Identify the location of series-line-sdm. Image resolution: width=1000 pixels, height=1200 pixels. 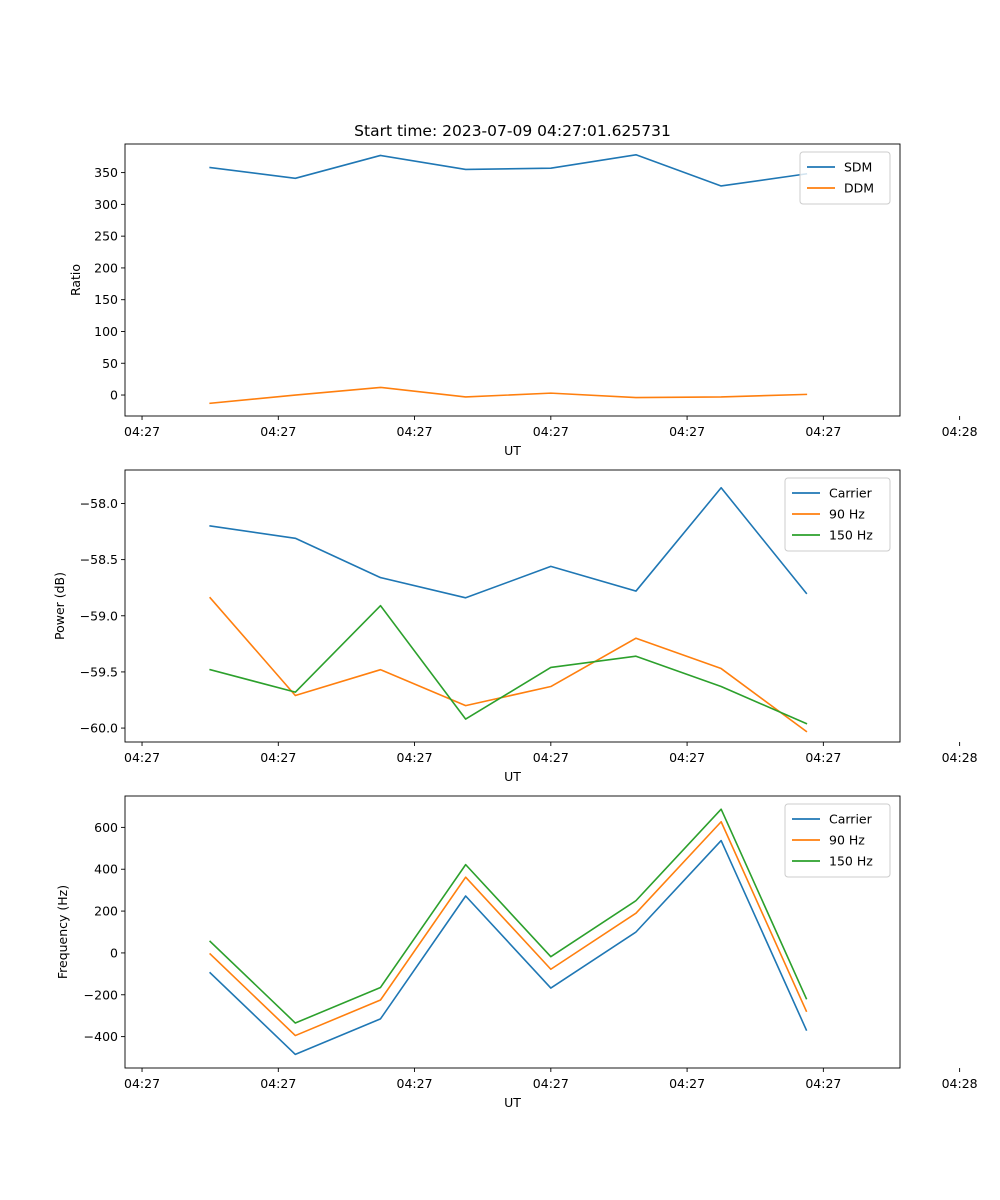
(508, 170).